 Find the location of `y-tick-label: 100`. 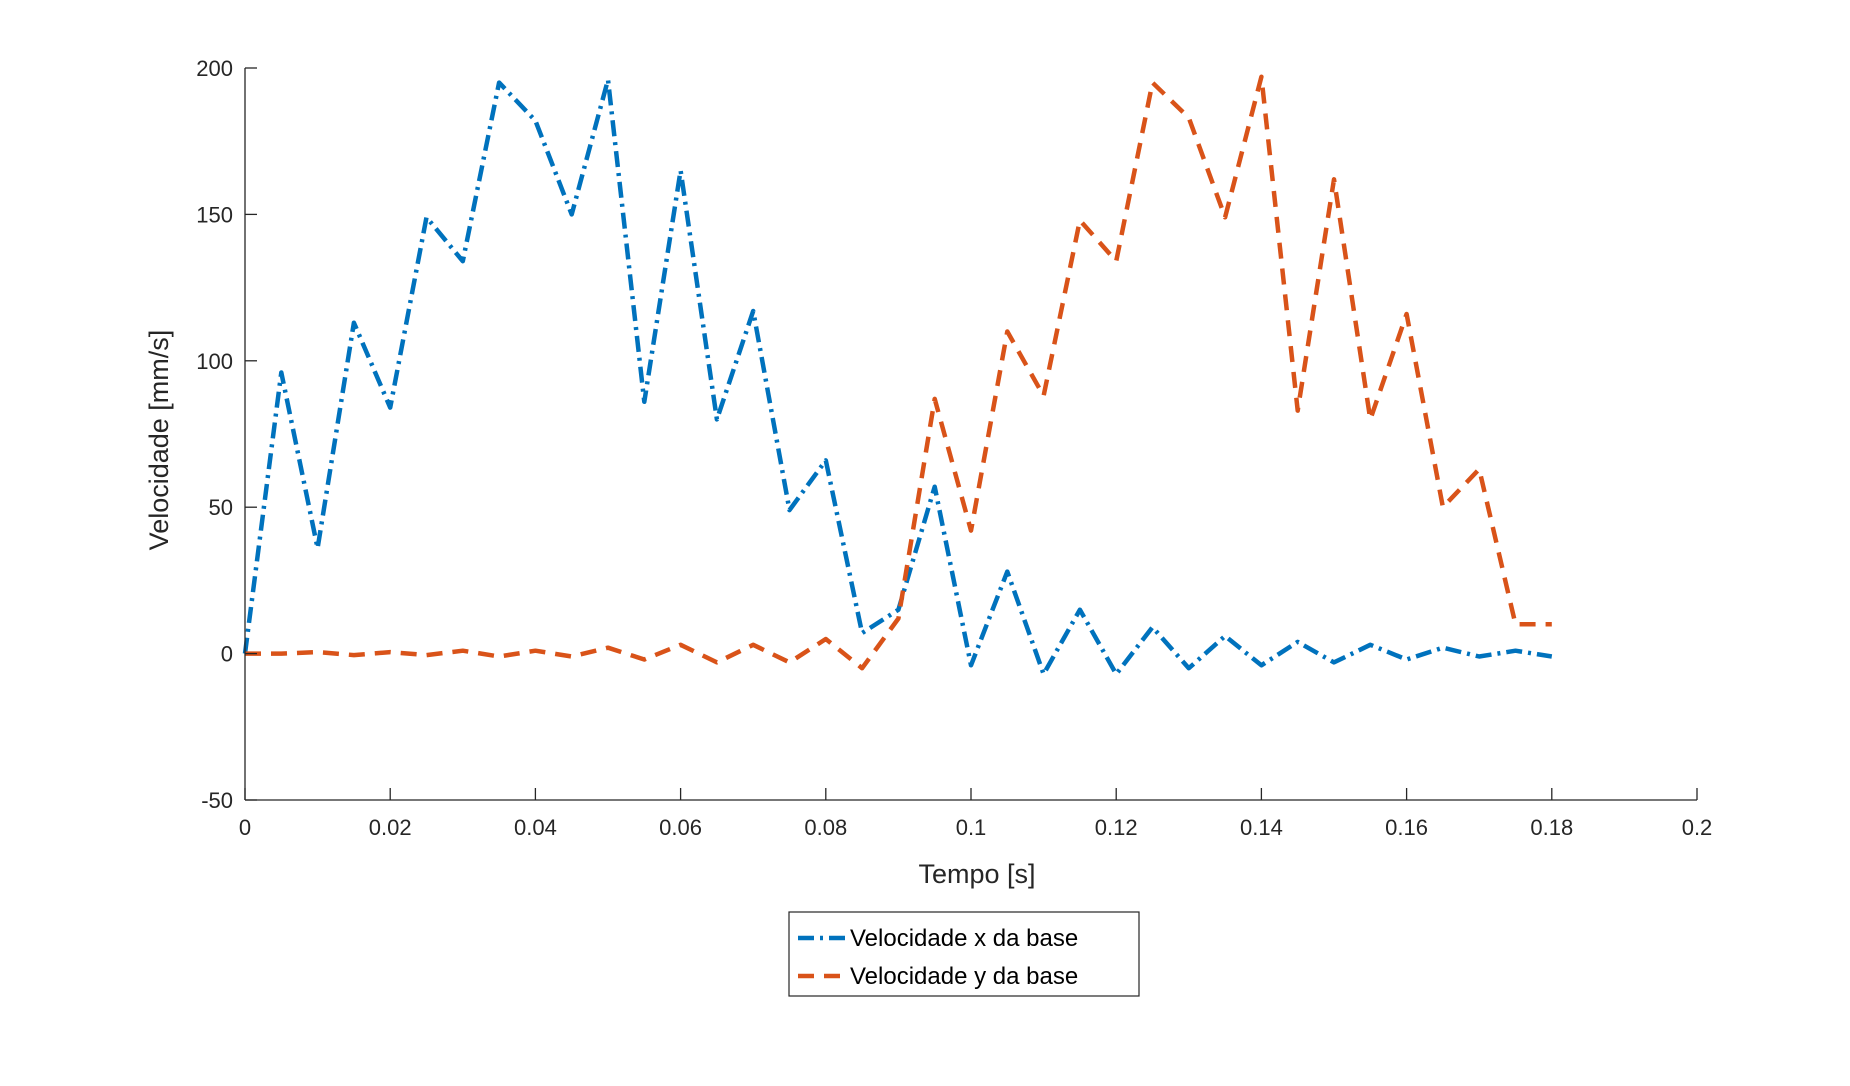

y-tick-label: 100 is located at coordinates (214, 361).